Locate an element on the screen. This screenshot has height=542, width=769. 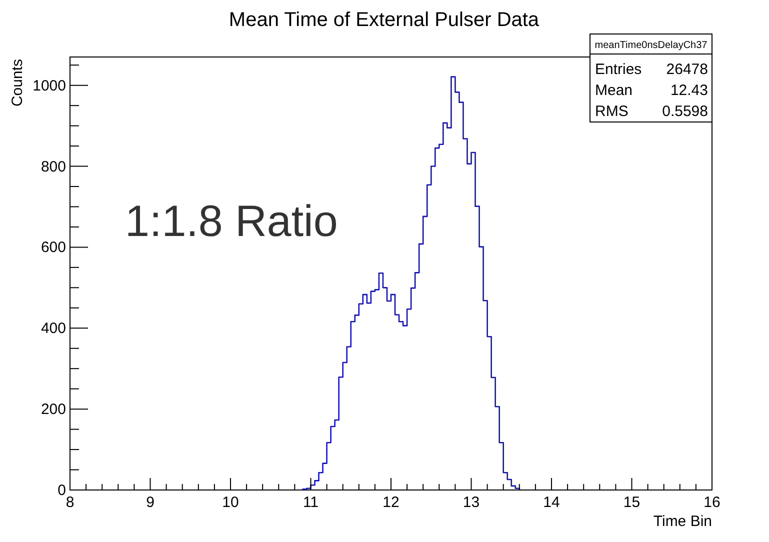
annotation: 12.43 is located at coordinates (689, 90).